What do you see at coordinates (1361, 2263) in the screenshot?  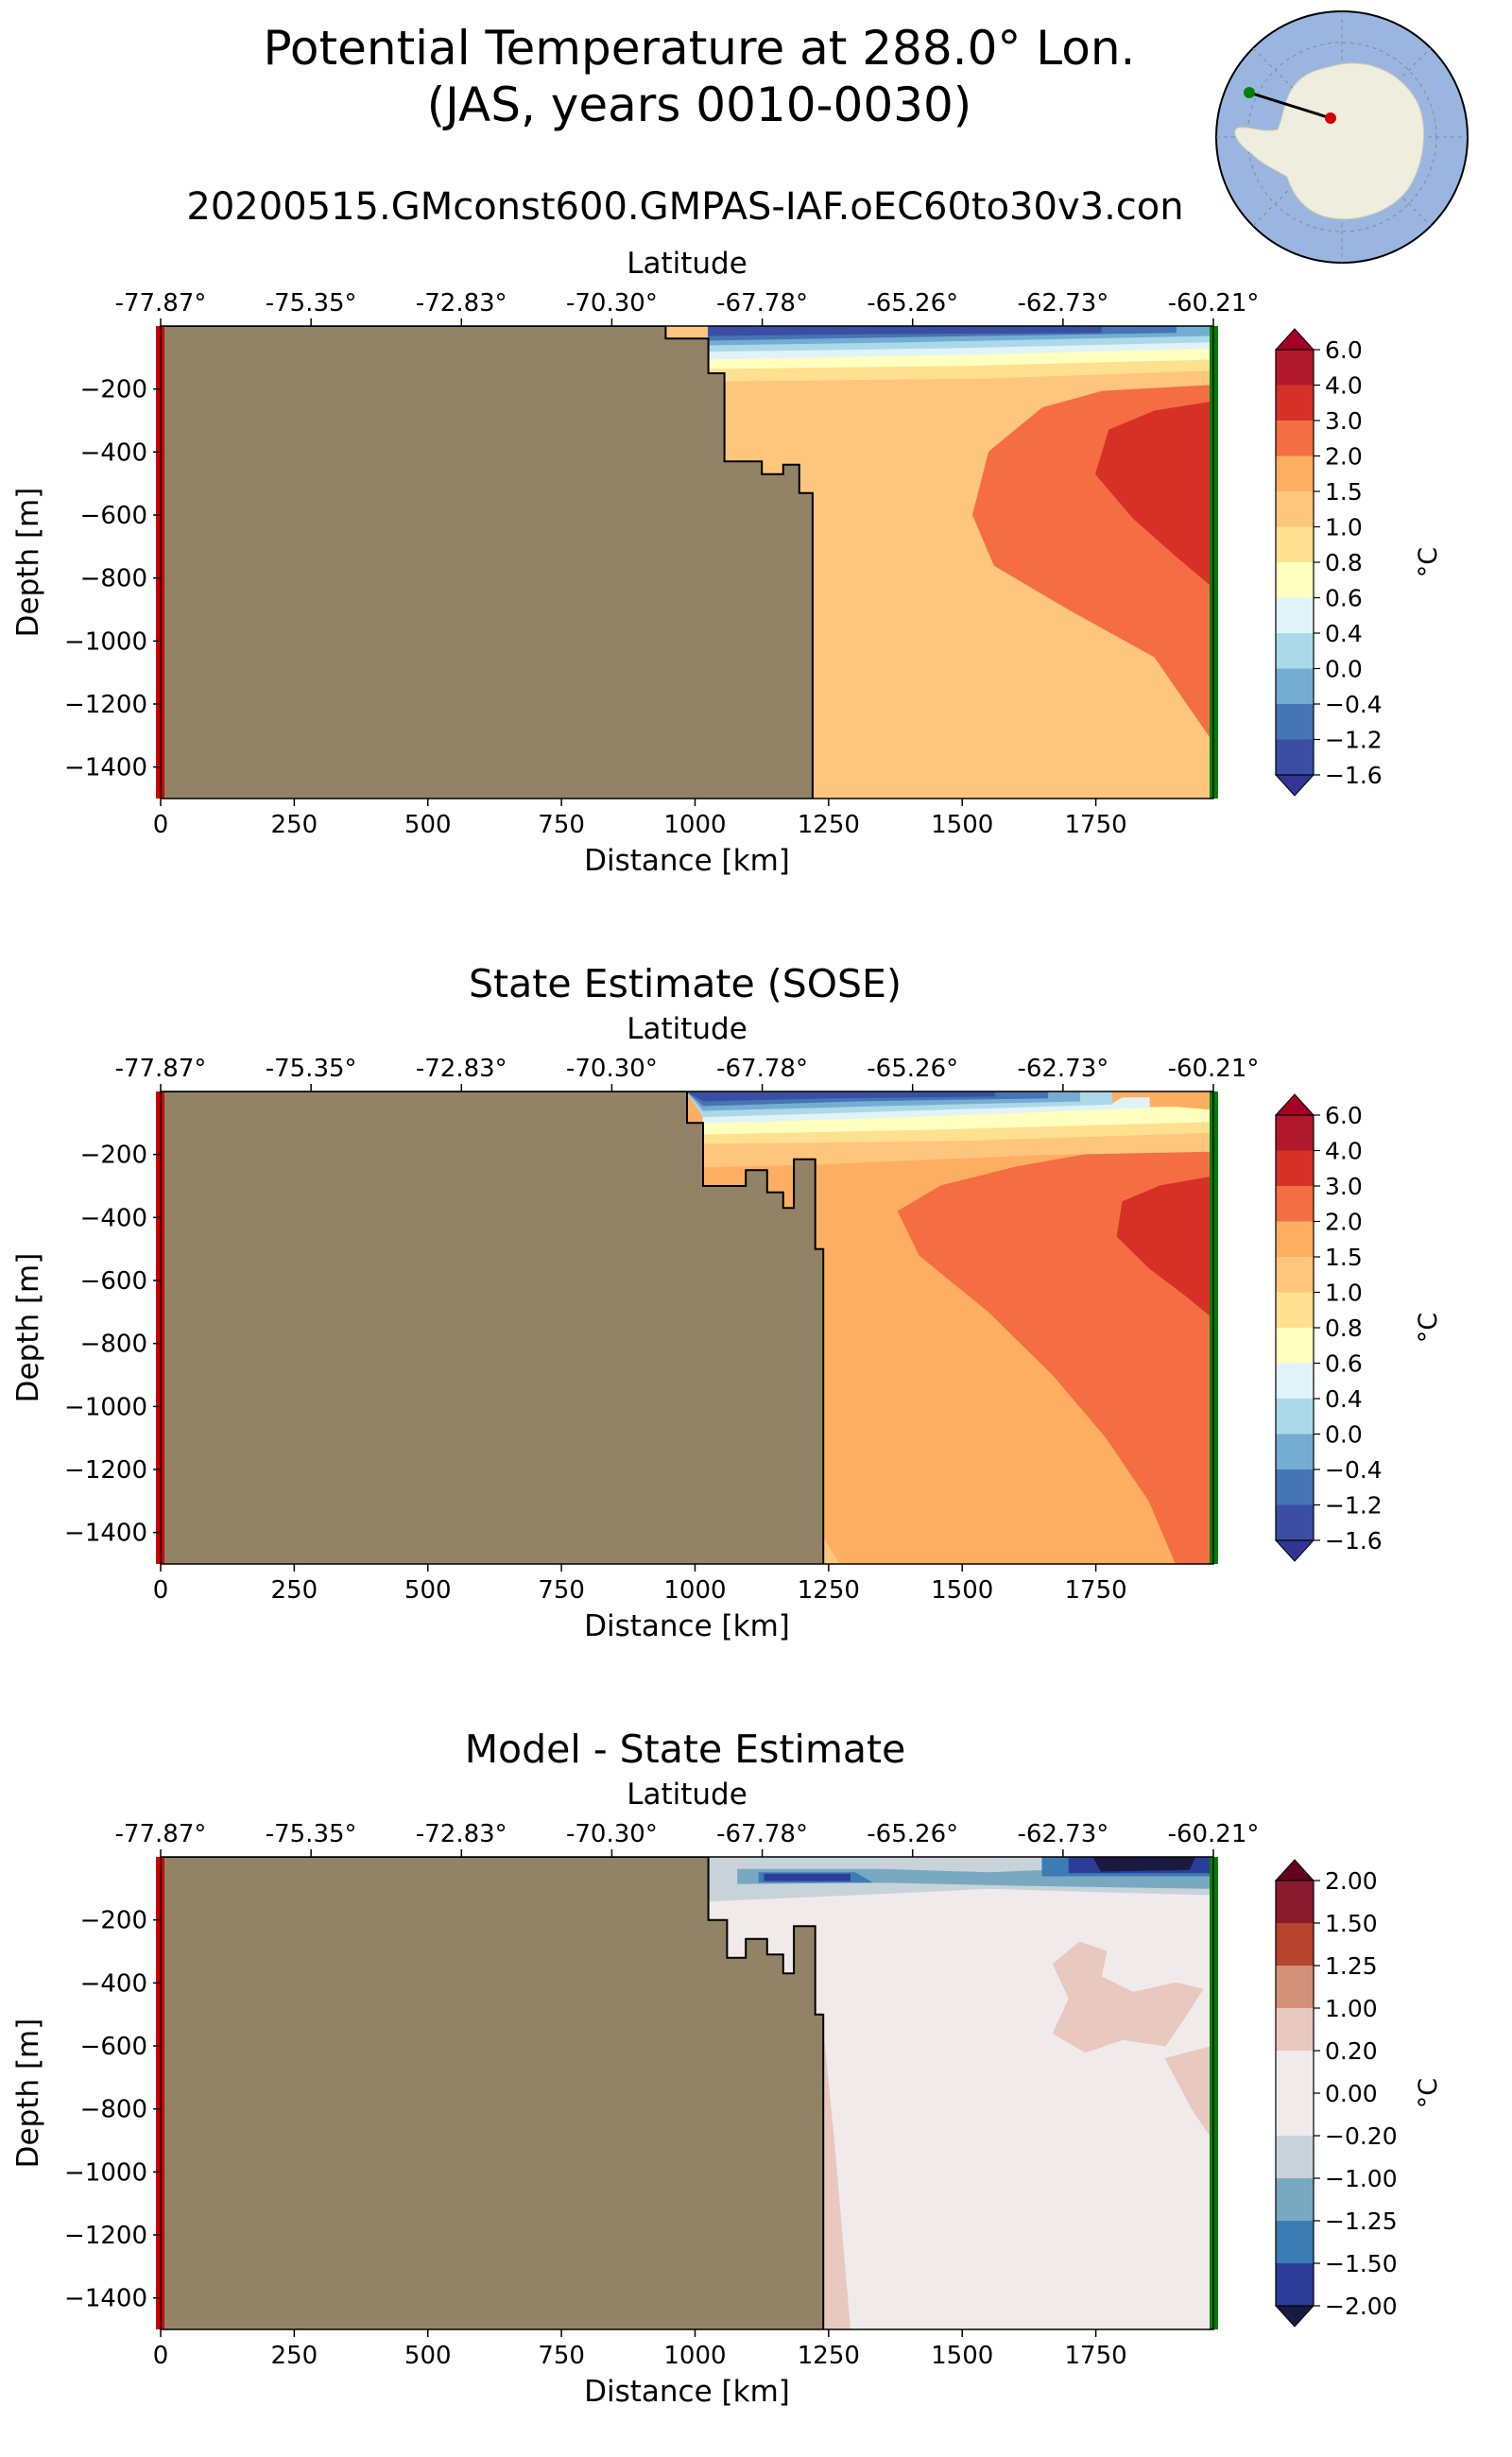 I see `colorbar-tick-label: −1.50` at bounding box center [1361, 2263].